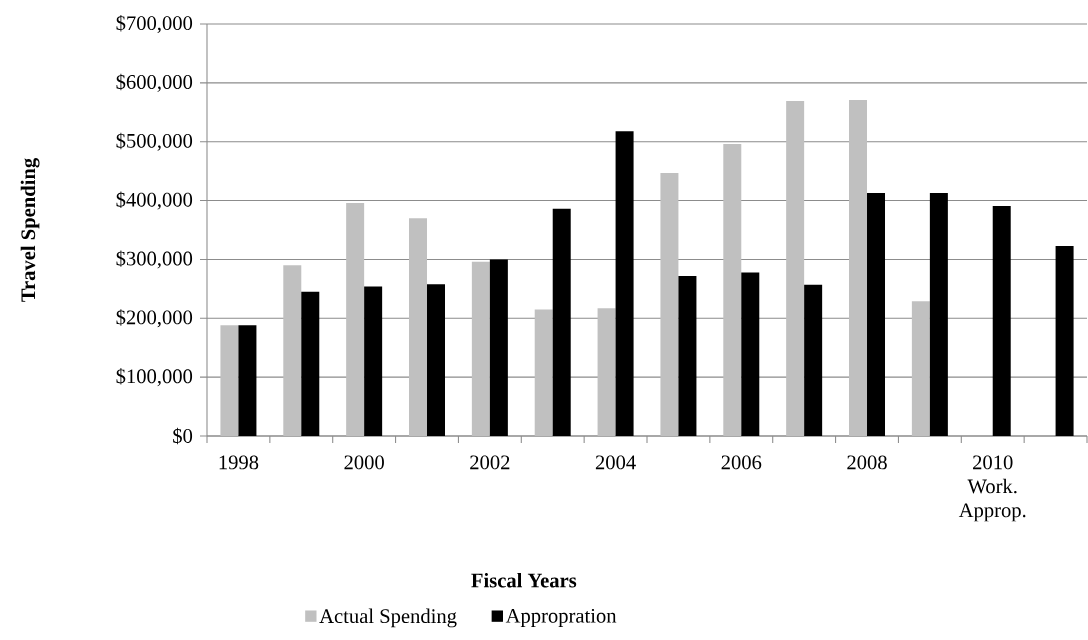 The width and height of the screenshot is (1088, 640). What do you see at coordinates (239, 462) in the screenshot?
I see `x-tick-label: 1998` at bounding box center [239, 462].